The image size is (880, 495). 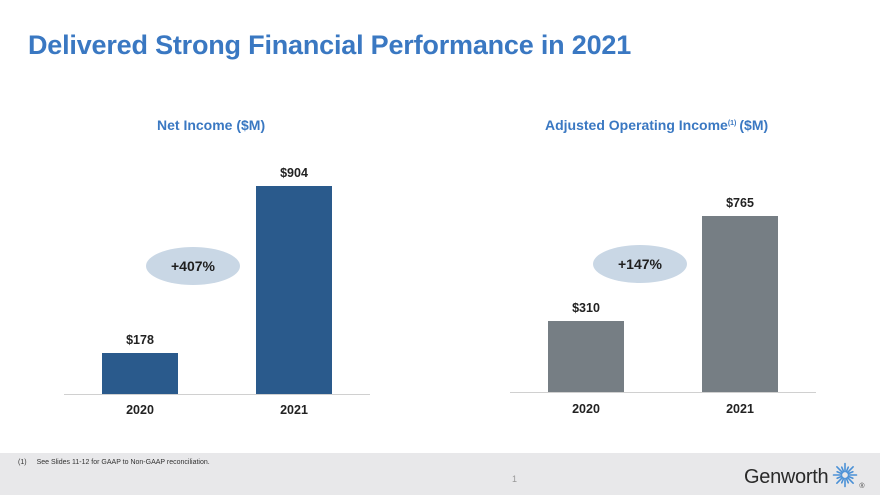 What do you see at coordinates (740, 203) in the screenshot?
I see `value-label-aoi-2021: $765` at bounding box center [740, 203].